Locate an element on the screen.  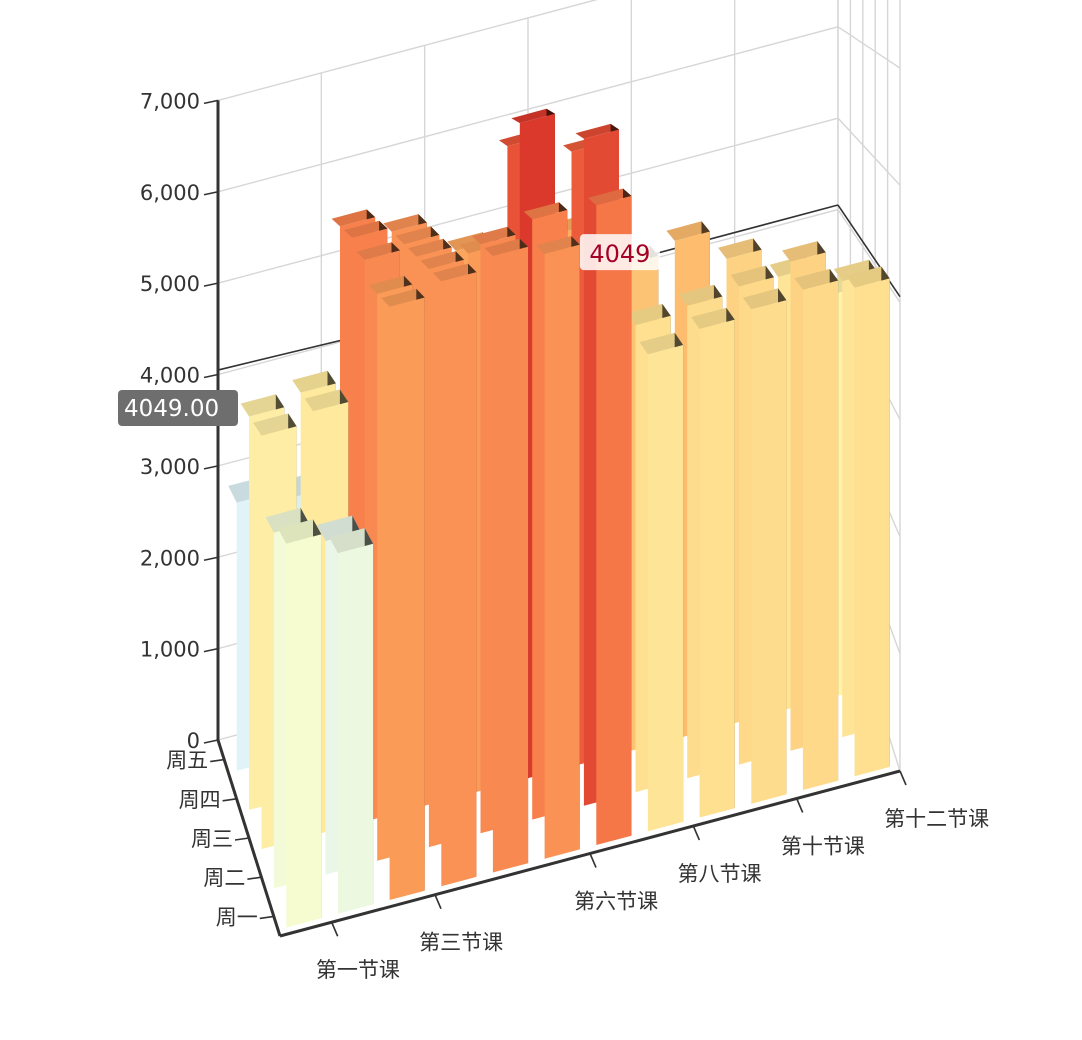
z-tick-label: 7,000 is located at coordinates (170, 101).